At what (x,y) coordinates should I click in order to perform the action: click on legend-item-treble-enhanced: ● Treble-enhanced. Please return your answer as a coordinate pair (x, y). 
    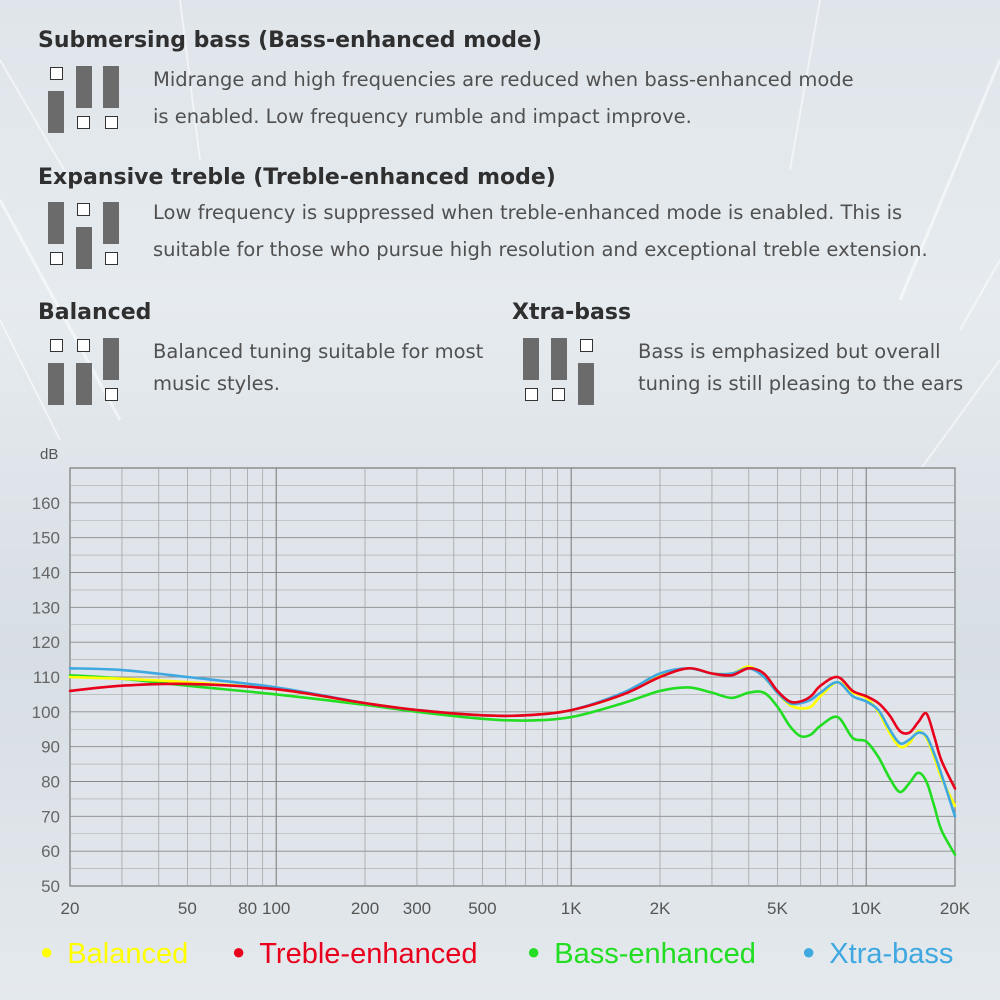
    Looking at the image, I should click on (354, 954).